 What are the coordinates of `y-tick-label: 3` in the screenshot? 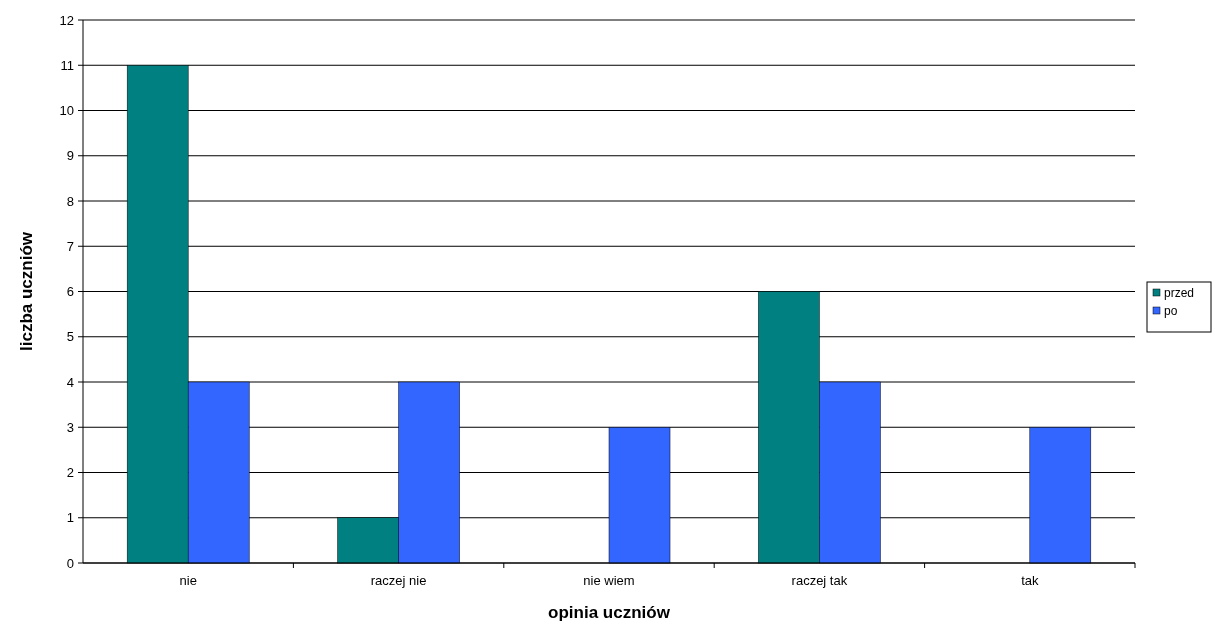 It's located at (70, 427).